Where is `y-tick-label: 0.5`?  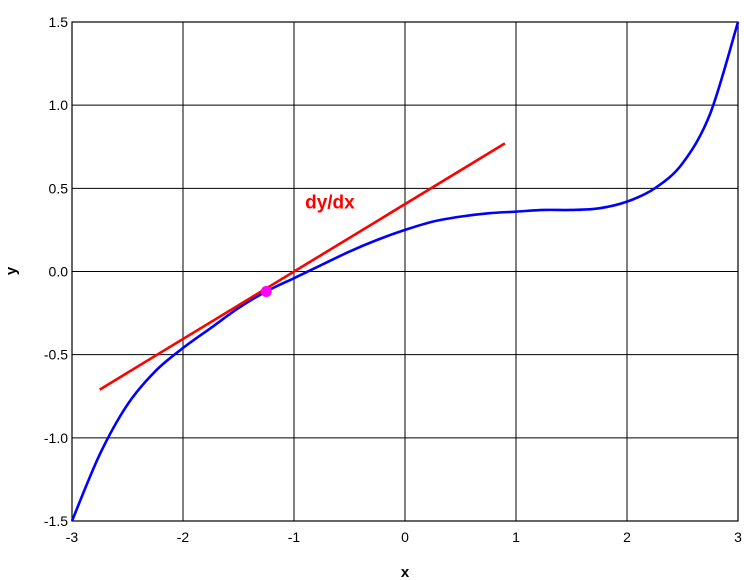 y-tick-label: 0.5 is located at coordinates (59, 188).